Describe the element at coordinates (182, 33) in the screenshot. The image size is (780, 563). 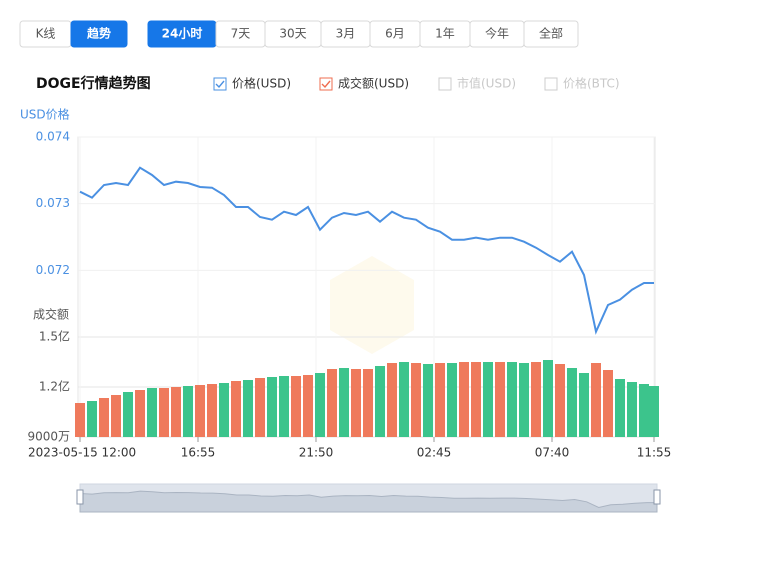
I see `tab-label: 24小时` at that location.